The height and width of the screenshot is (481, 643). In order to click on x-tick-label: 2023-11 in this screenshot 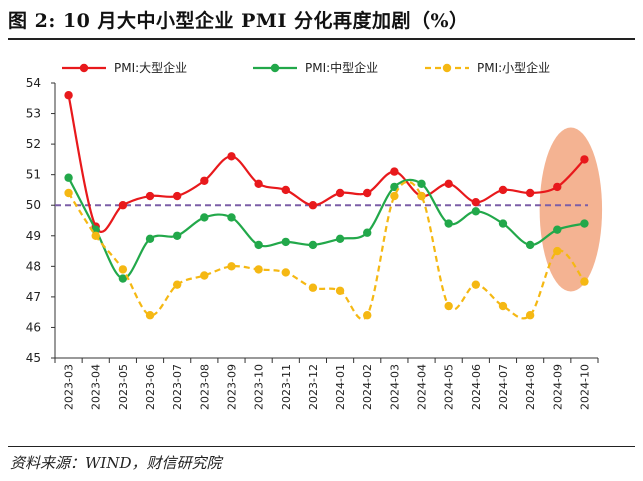, I will do `click(286, 387)`.